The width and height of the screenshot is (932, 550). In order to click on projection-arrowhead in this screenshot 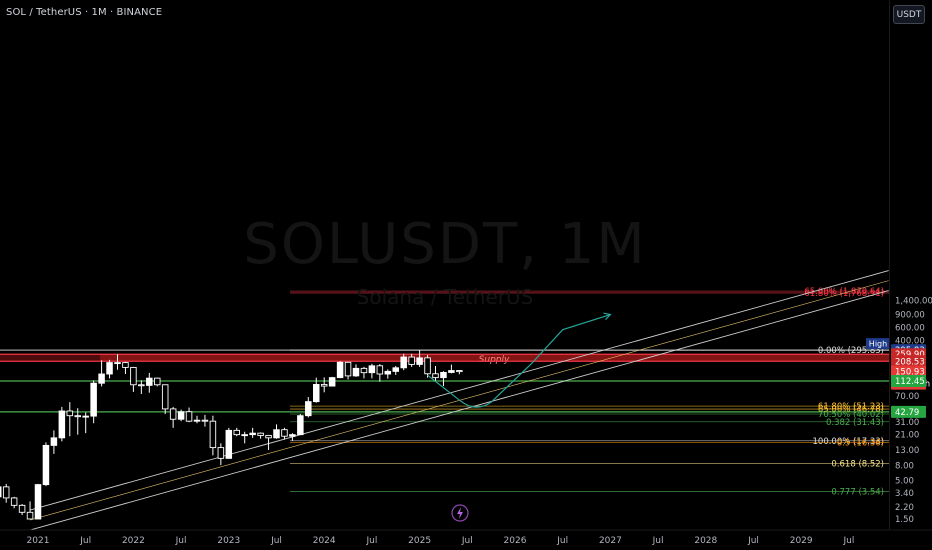, I will do `click(607, 316)`.